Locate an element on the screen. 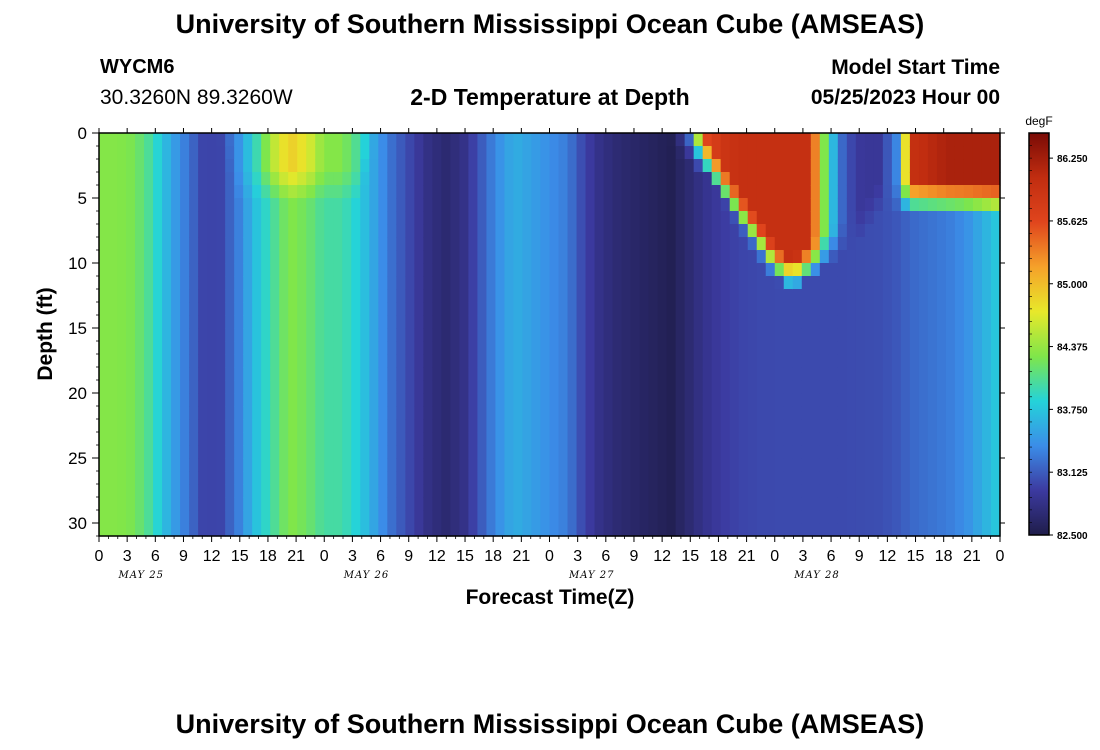  x-tick-label: 12 is located at coordinates (212, 556).